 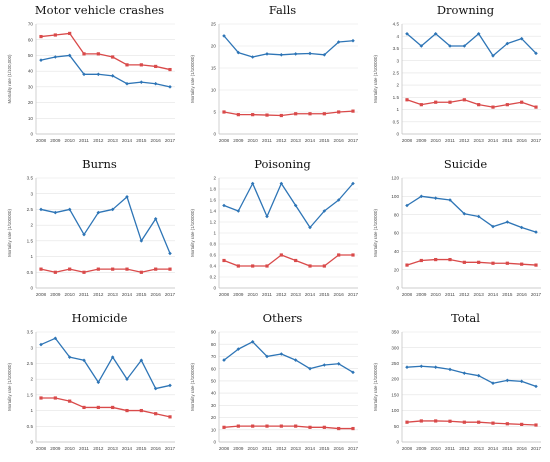 I want to click on y-tick-label: 25, so click(x=214, y=24).